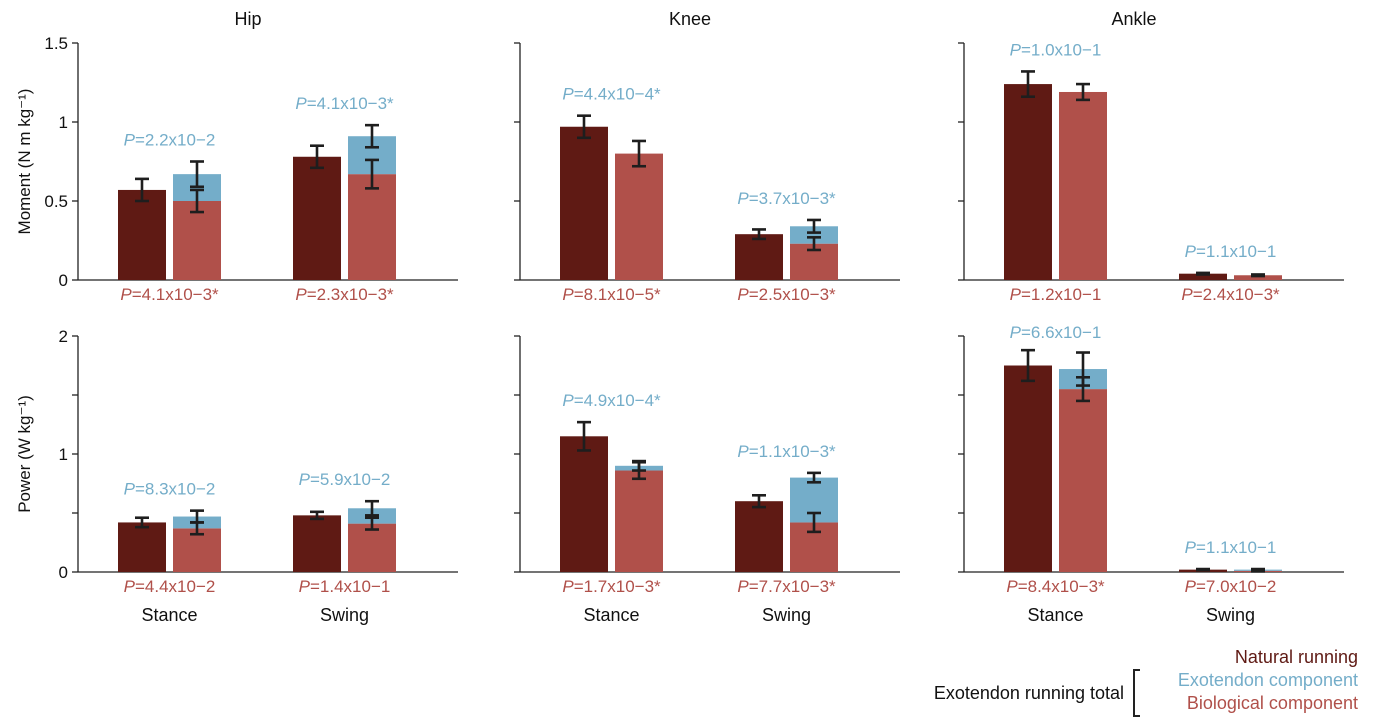  Describe the element at coordinates (1133, 19) in the screenshot. I see `panel-title: Ankle` at that location.